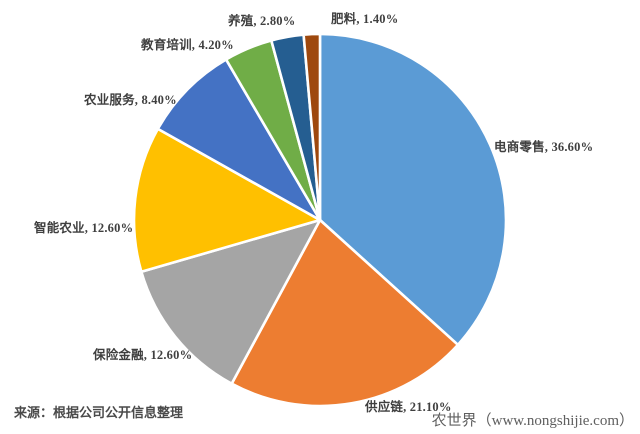  Describe the element at coordinates (262, 21) in the screenshot. I see `pie-label-breeding: 养殖, 2.80%` at that location.